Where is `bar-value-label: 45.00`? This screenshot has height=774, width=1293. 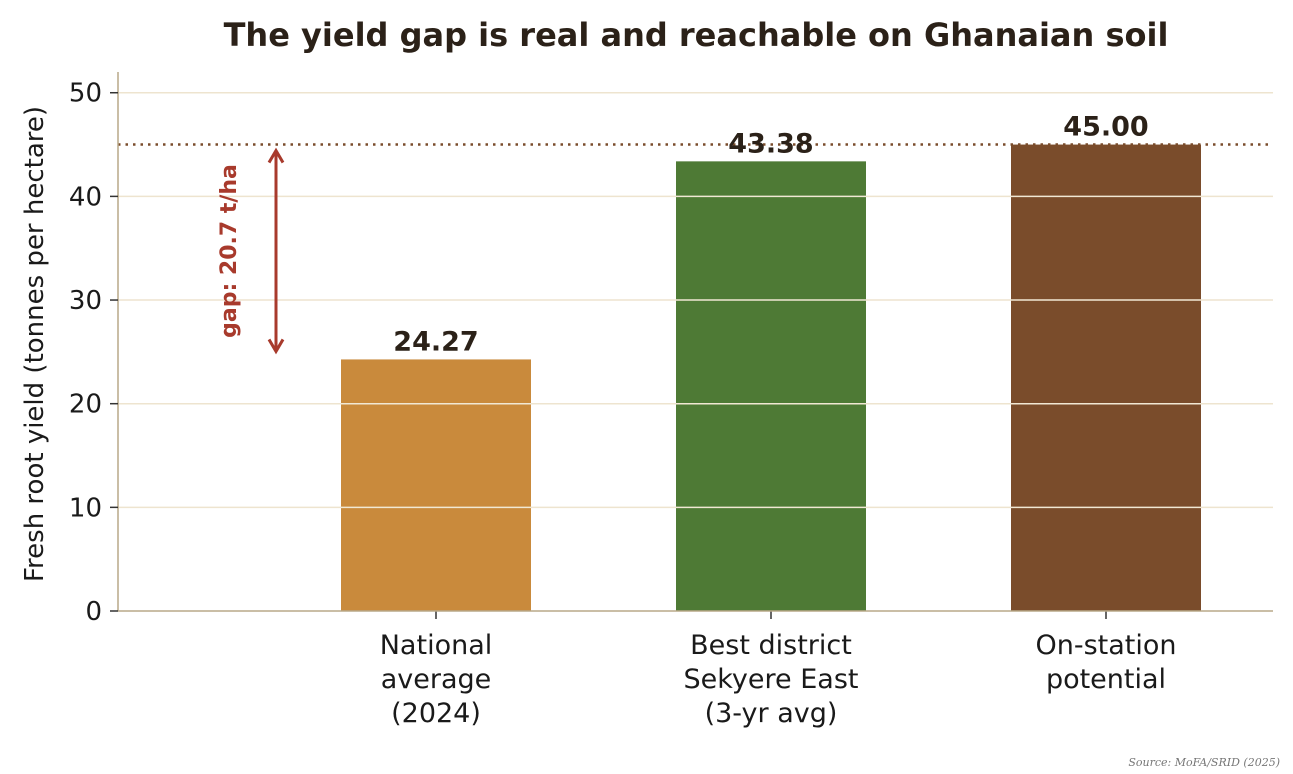 bar-value-label: 45.00 is located at coordinates (1105, 127).